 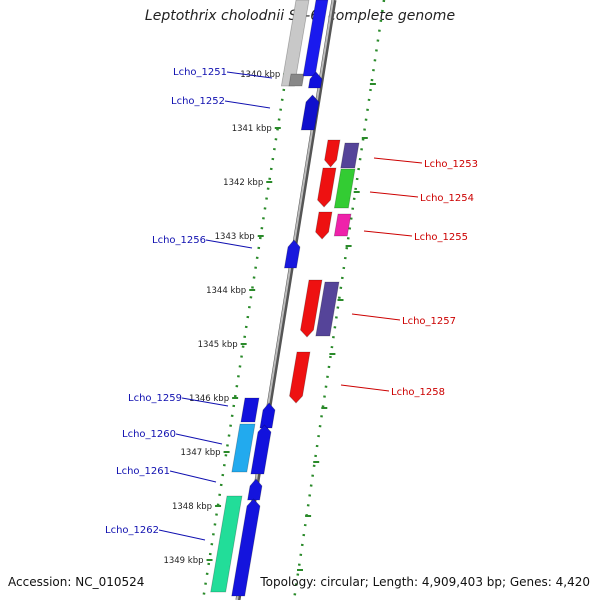 I want to click on gene-label-left: Lcho_1252, so click(x=198, y=101).